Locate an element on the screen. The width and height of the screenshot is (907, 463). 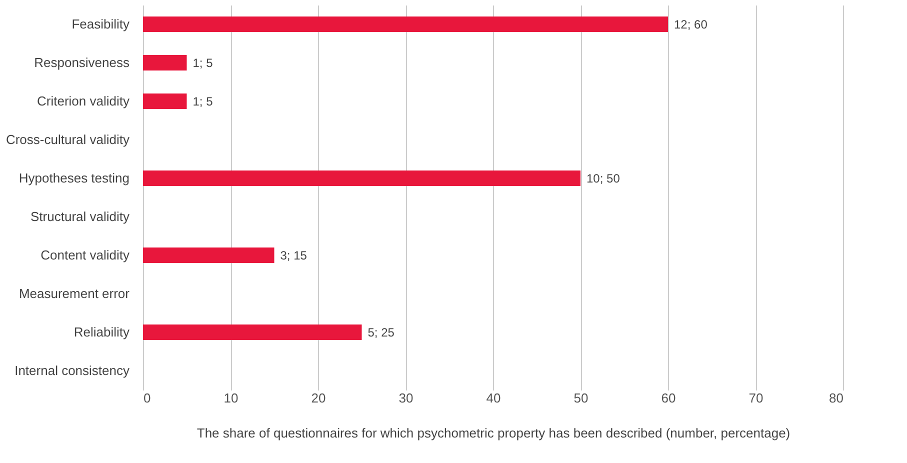
x-tick-label: 40 is located at coordinates (493, 398).